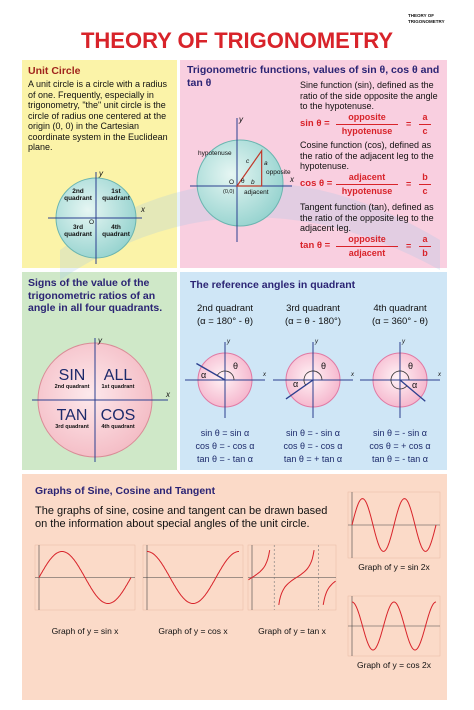  Describe the element at coordinates (367, 117) in the screenshot. I see `formula-numerator: opposite` at that location.